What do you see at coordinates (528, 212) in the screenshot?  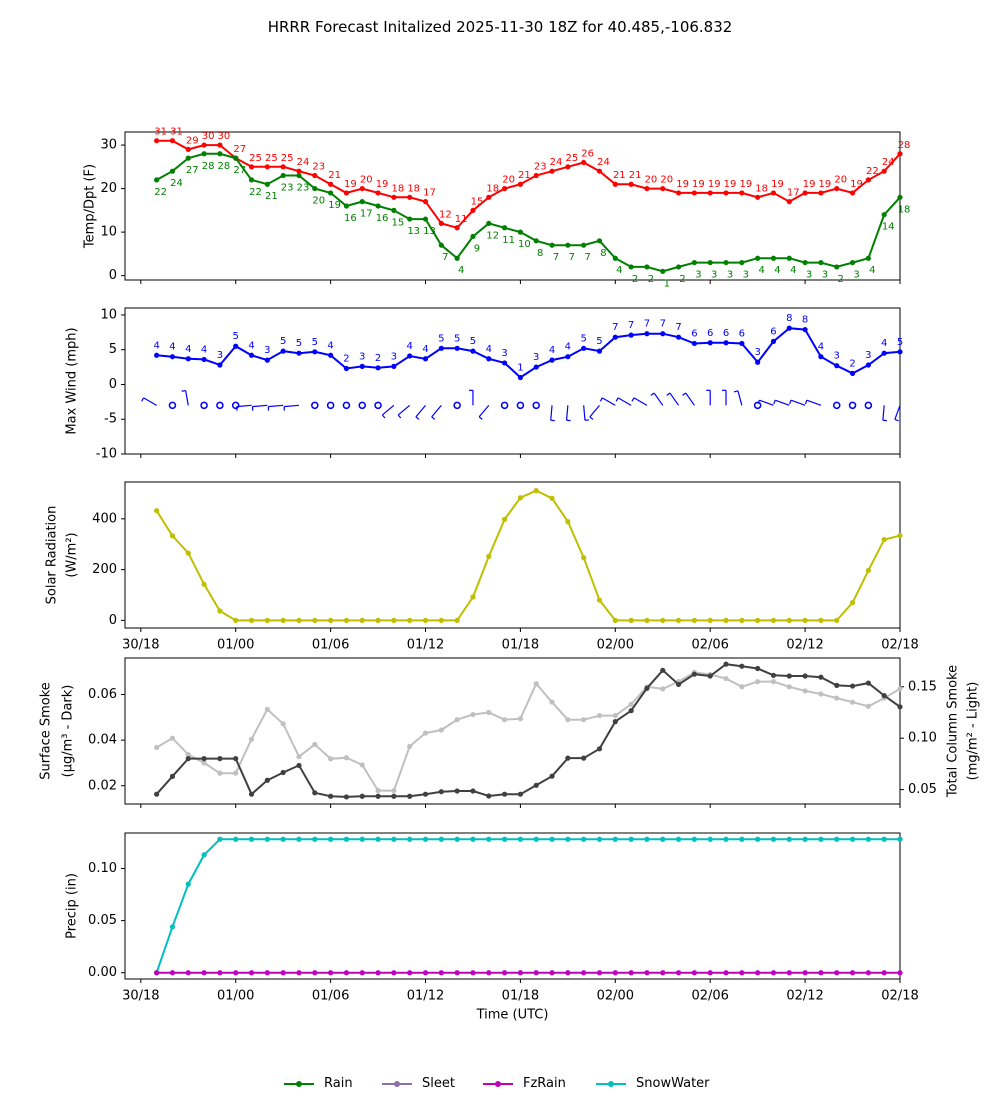 I see `dewpoint-line` at bounding box center [528, 212].